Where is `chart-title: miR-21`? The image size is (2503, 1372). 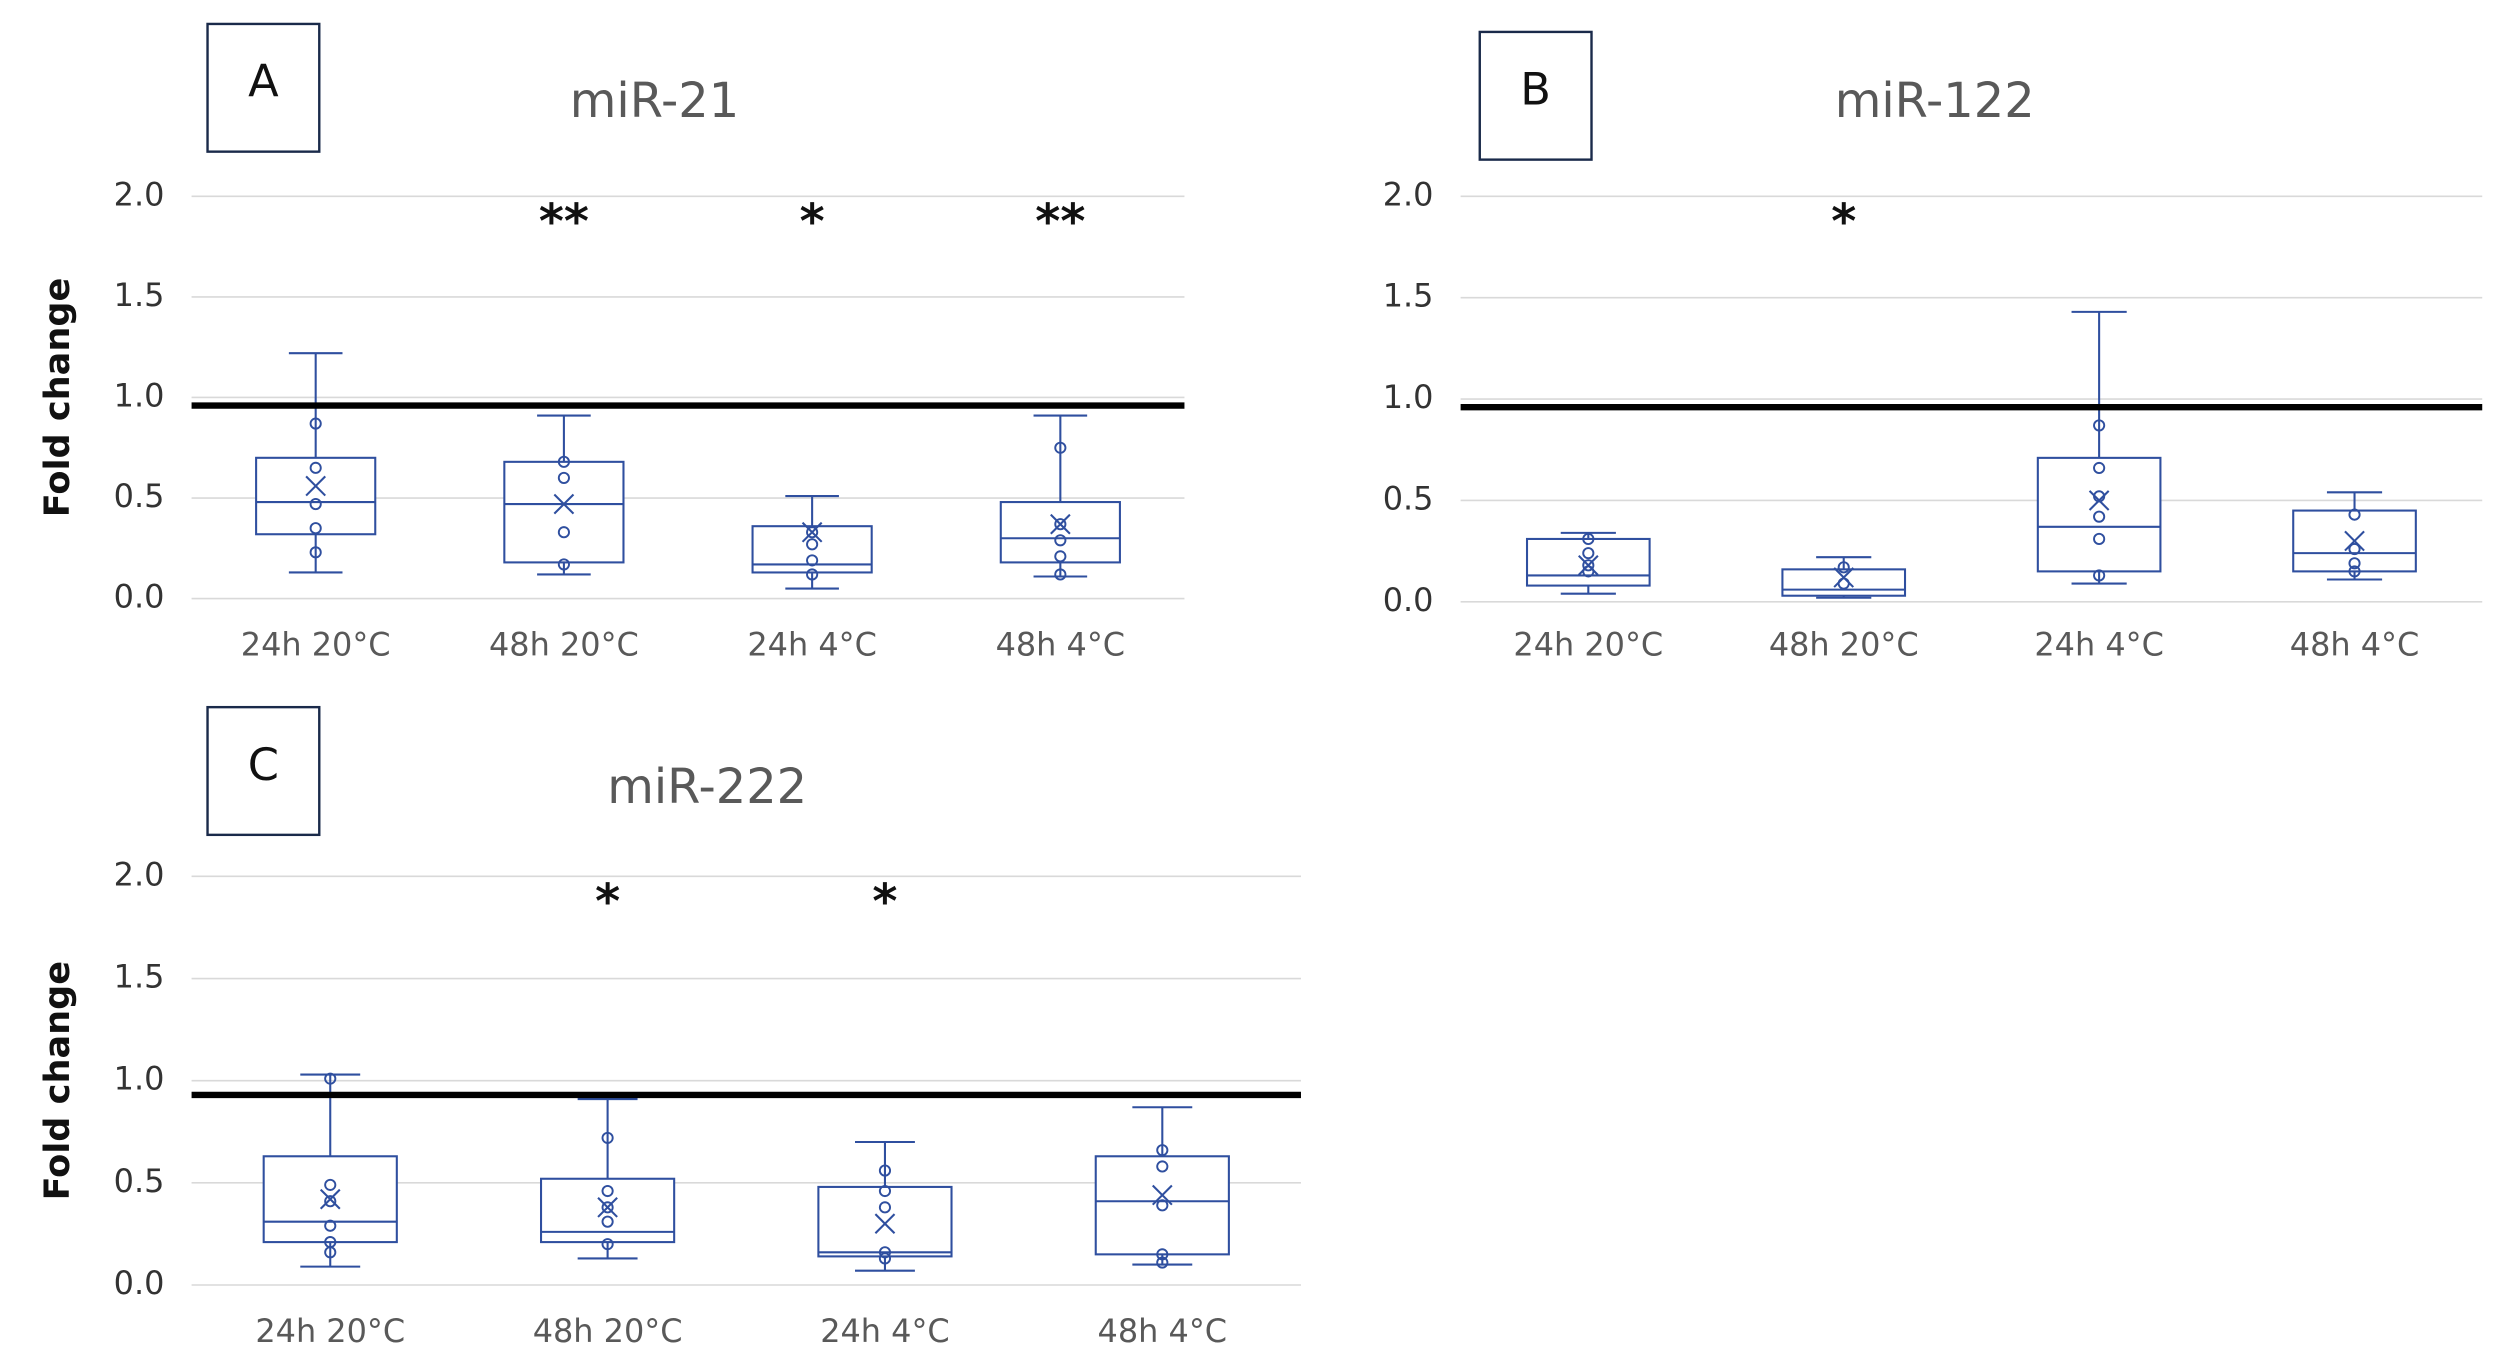
chart-title: miR-21 is located at coordinates (654, 101).